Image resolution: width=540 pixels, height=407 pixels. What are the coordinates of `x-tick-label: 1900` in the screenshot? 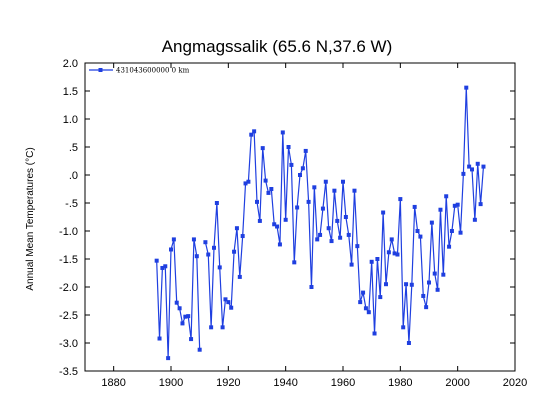 It's located at (171, 383).